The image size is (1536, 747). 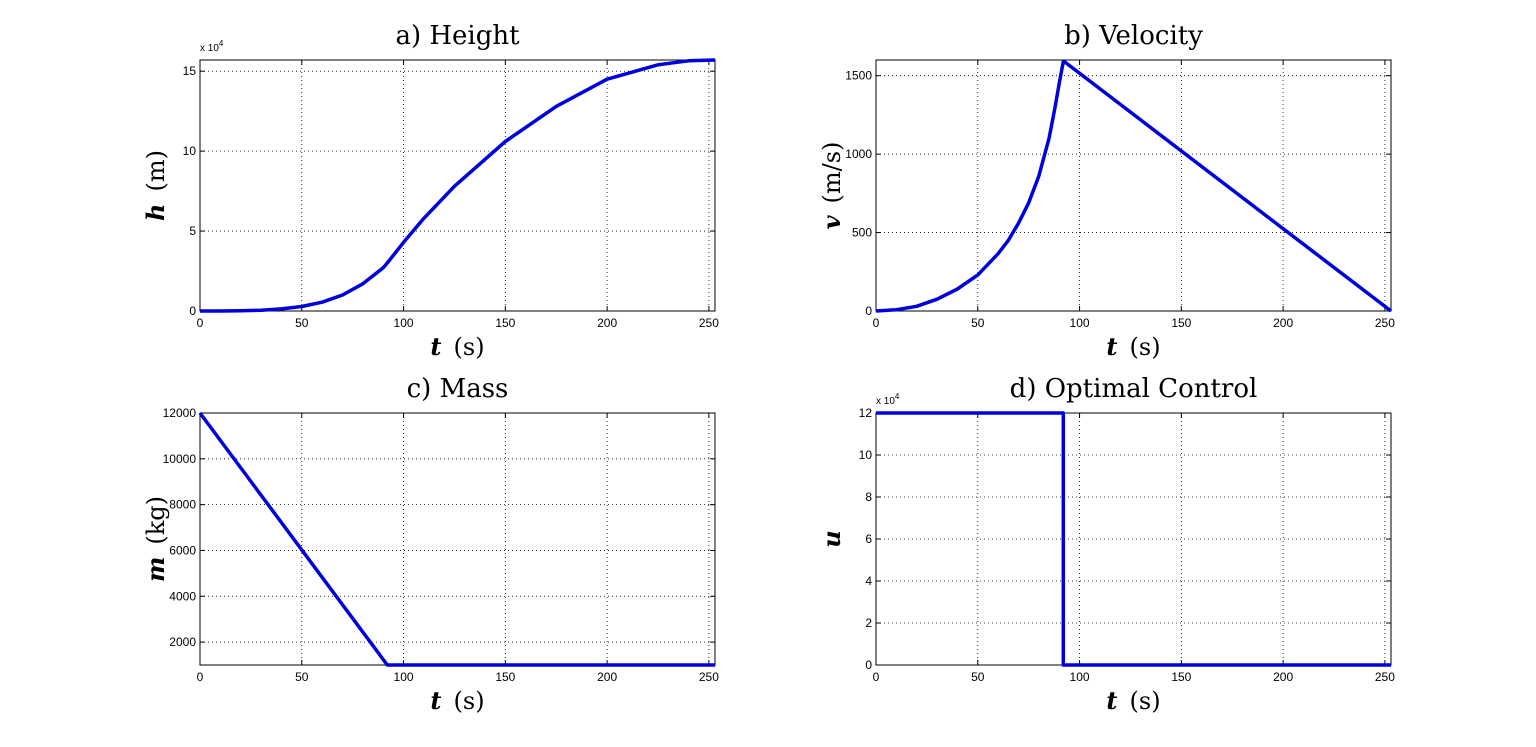 What do you see at coordinates (182, 596) in the screenshot?
I see `y-tick-label: 4000` at bounding box center [182, 596].